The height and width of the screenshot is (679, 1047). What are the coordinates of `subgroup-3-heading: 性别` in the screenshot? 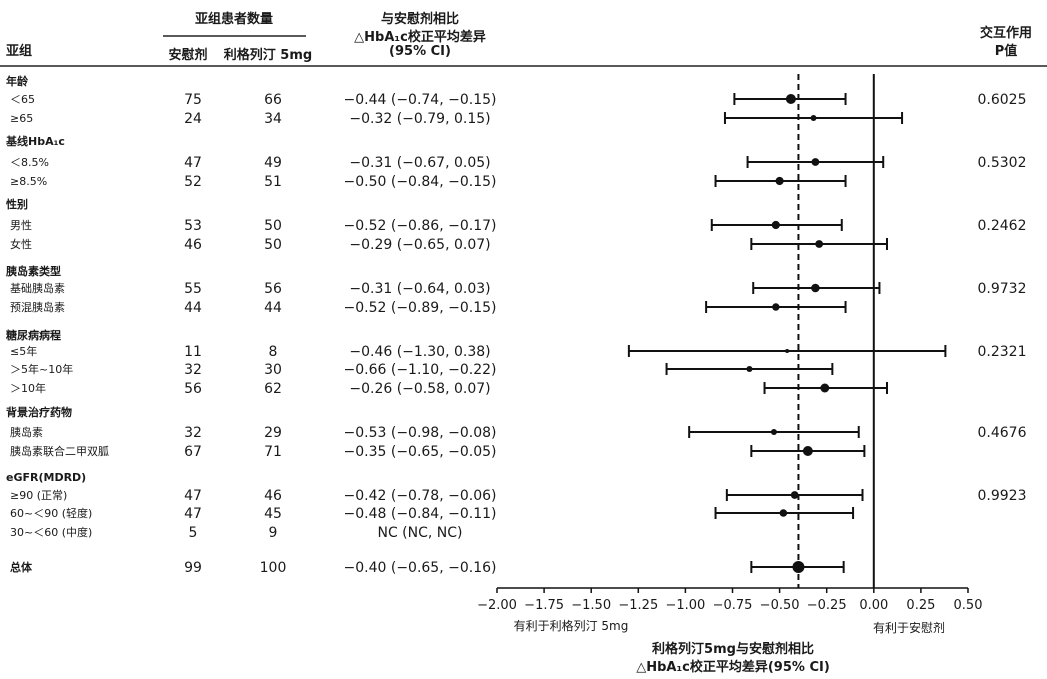 It's located at (17, 204).